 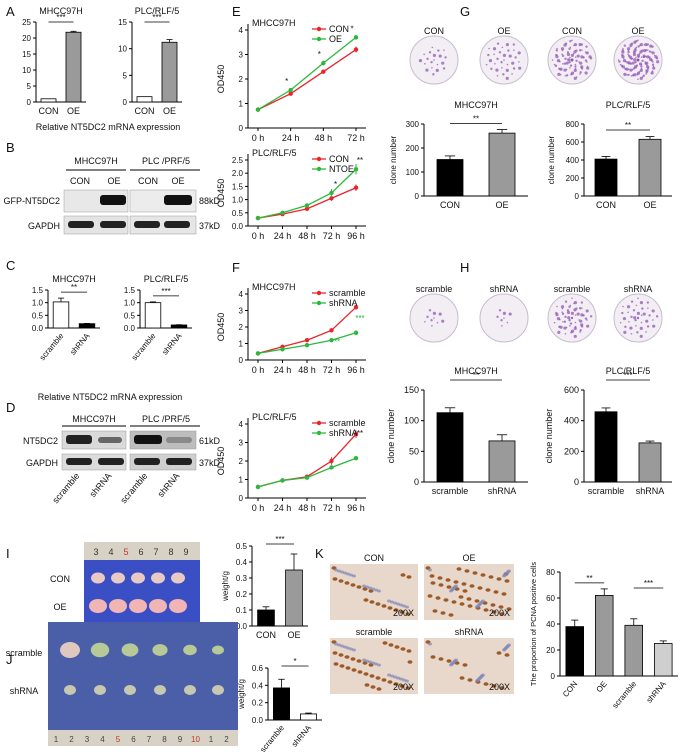 What do you see at coordinates (210, 463) in the screenshot?
I see `blot-size-label: 37kD` at bounding box center [210, 463].